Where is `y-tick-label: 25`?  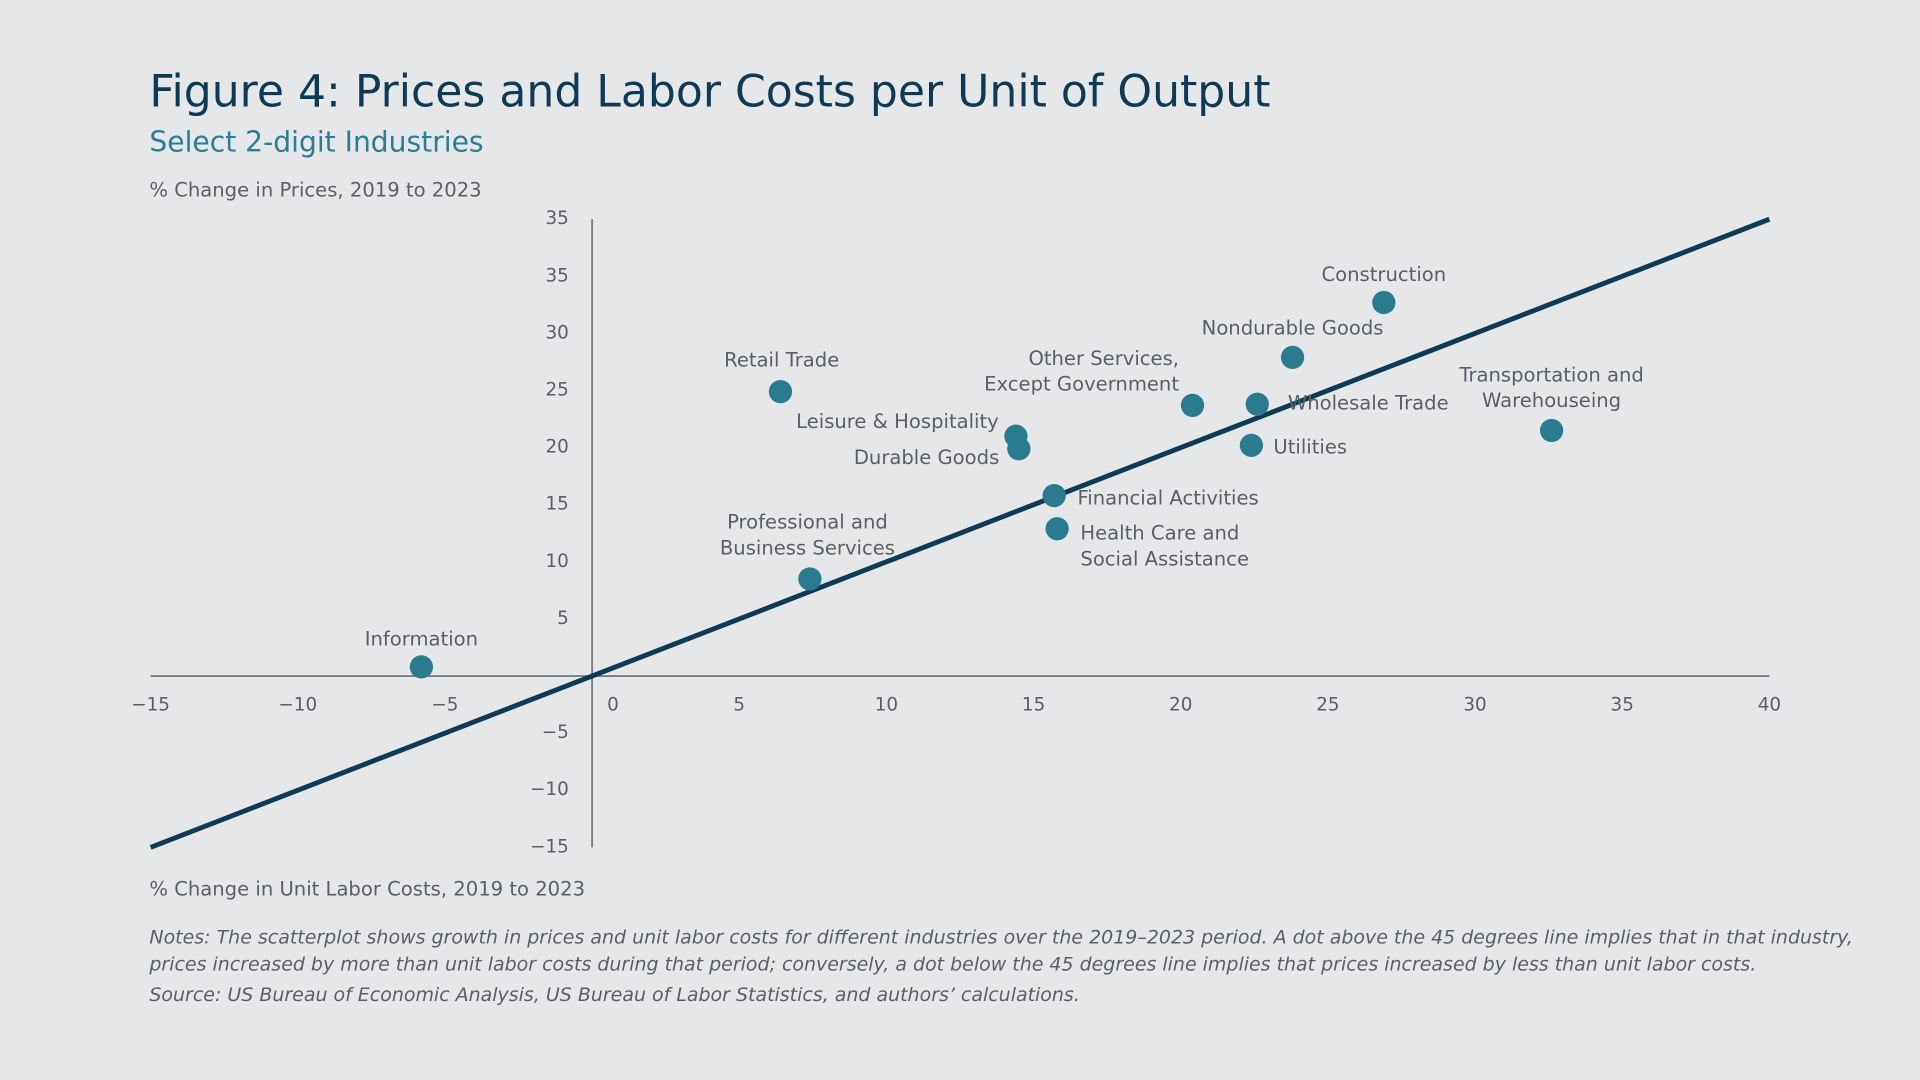 y-tick-label: 25 is located at coordinates (556, 390).